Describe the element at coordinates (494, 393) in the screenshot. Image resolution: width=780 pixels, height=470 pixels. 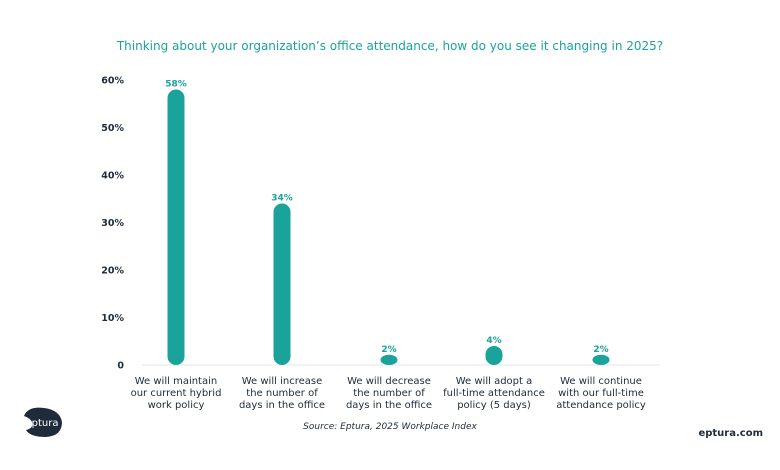
I see `x-tick-label: full-time attendance` at that location.